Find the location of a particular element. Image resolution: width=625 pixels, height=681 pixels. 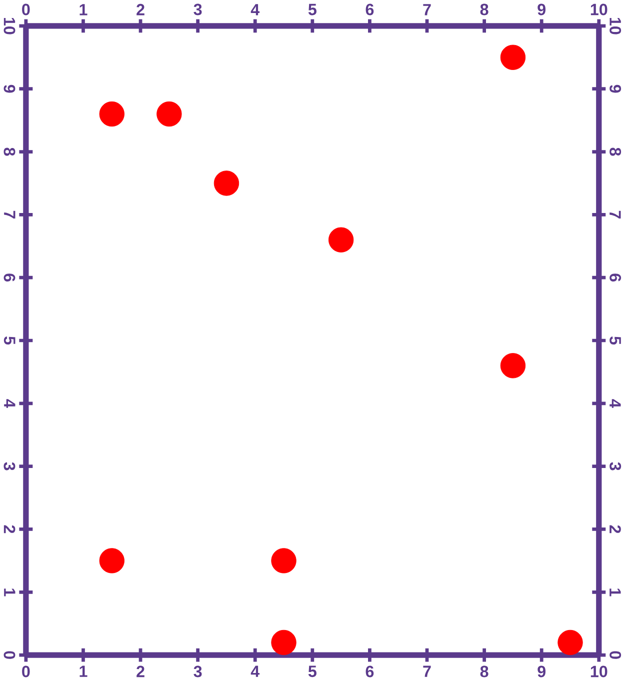

y2-tick-label: 6 is located at coordinates (616, 278).